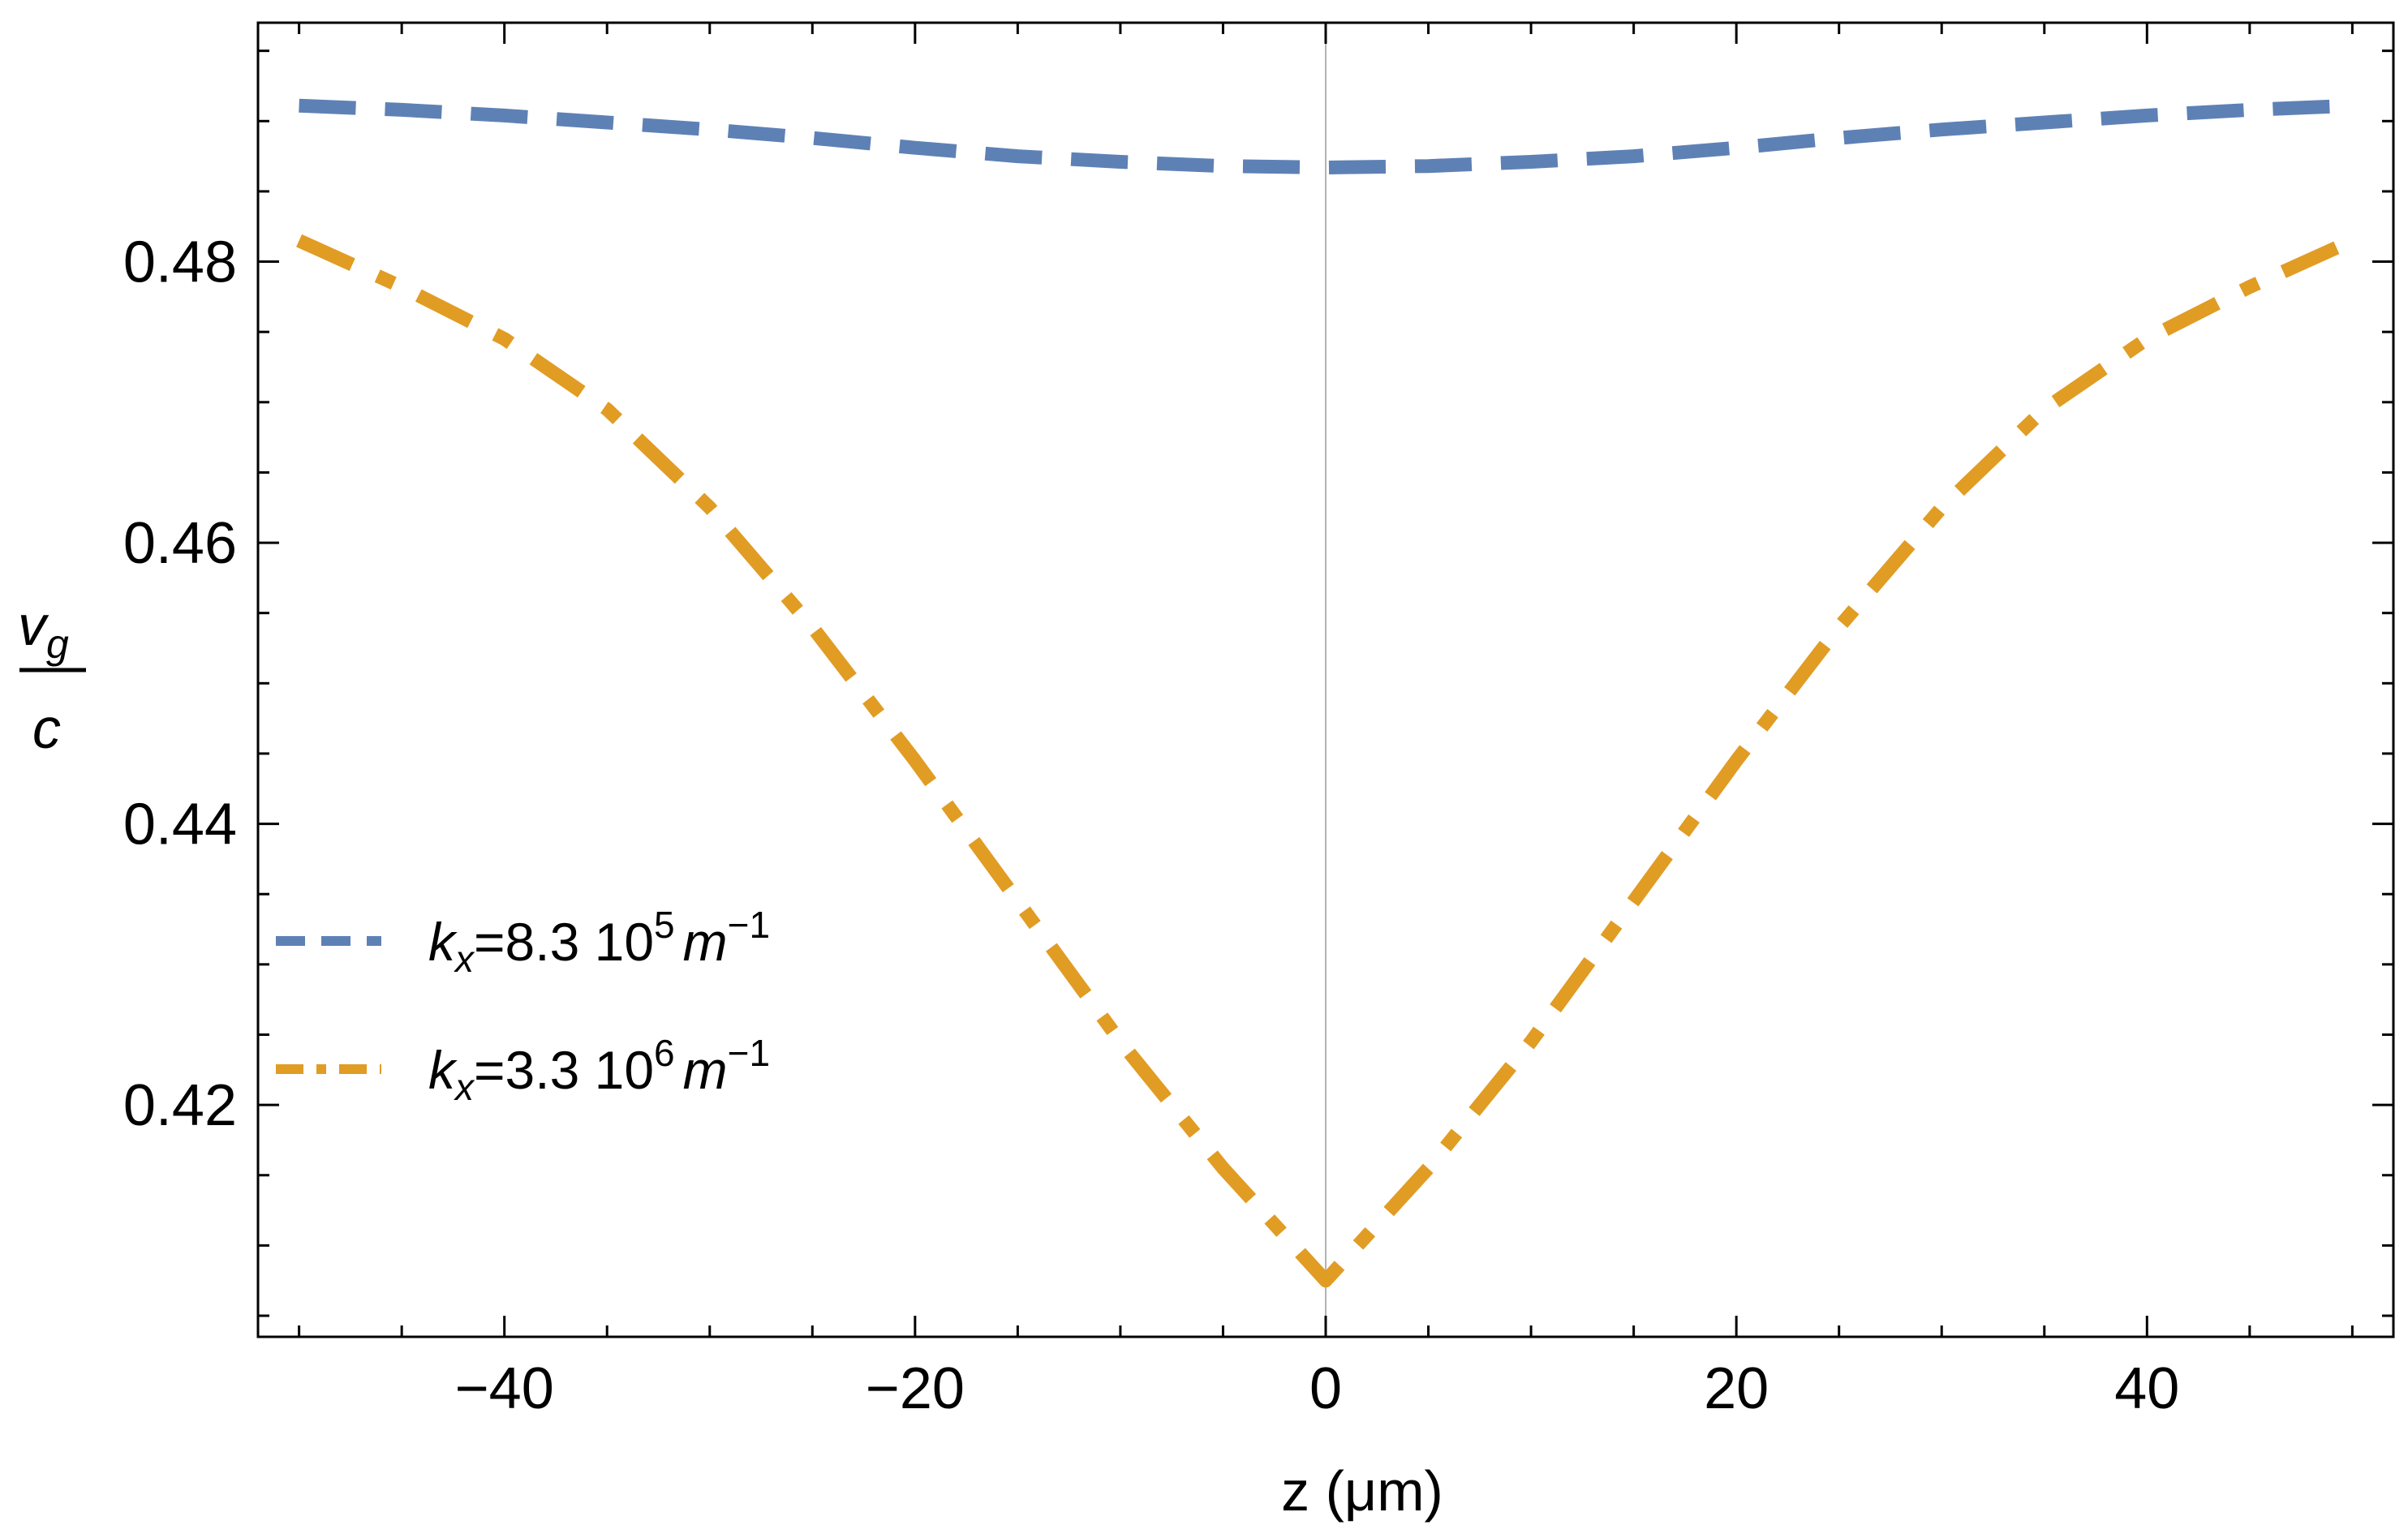 Image resolution: width=2408 pixels, height=1538 pixels. I want to click on x-tick-label: 20, so click(1736, 1388).